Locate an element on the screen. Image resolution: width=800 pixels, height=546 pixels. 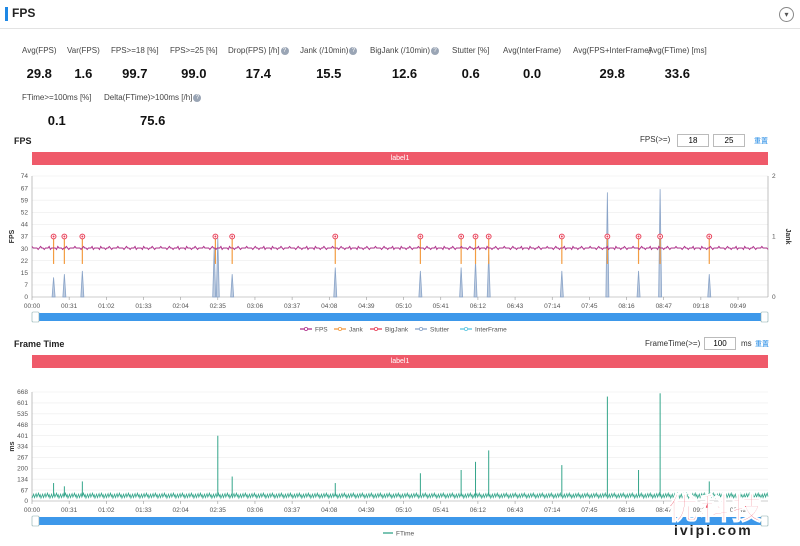
x-tick-label: 09:49 is located at coordinates (738, 510).